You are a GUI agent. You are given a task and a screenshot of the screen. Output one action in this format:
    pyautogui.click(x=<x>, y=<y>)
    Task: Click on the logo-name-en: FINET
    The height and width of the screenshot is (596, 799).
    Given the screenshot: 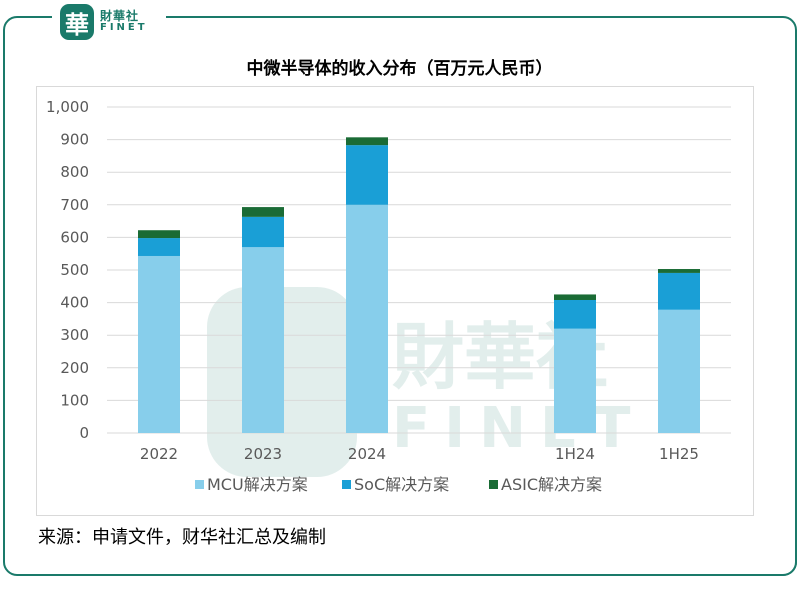 What is the action you would take?
    pyautogui.click(x=124, y=27)
    